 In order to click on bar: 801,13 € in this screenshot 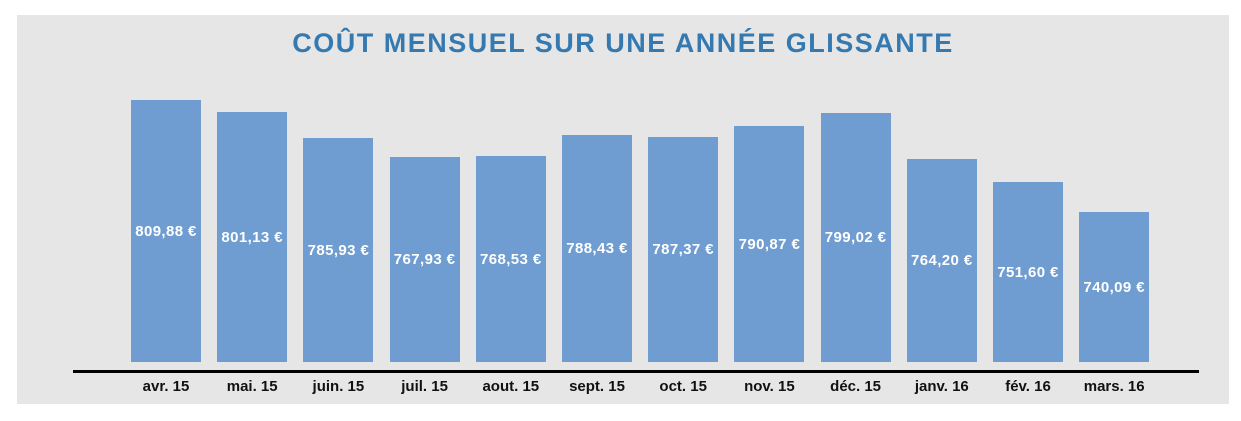, I will do `click(252, 237)`.